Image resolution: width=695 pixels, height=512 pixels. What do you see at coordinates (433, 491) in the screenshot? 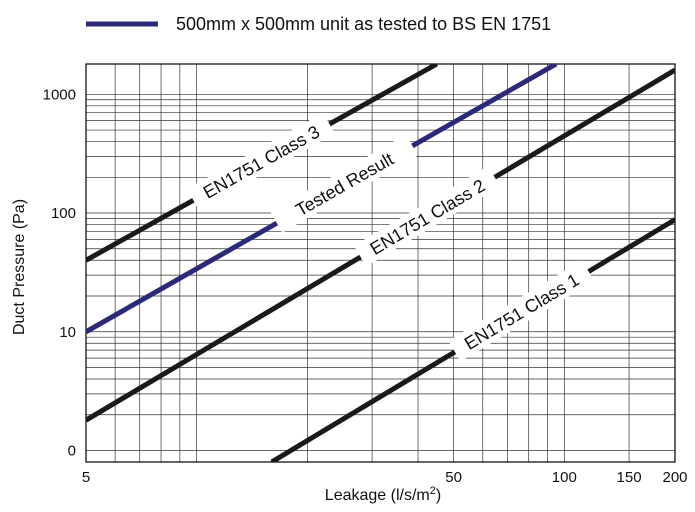
I see `x-axis-label-sup: 2` at bounding box center [433, 491].